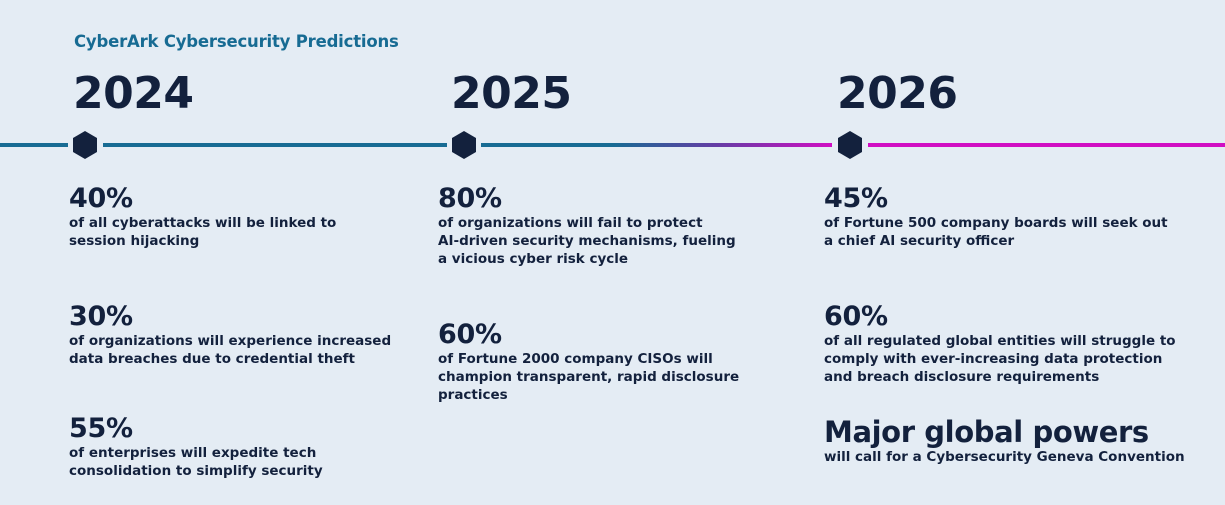 Image resolution: width=1225 pixels, height=505 pixels. What do you see at coordinates (470, 198) in the screenshot?
I see `stat-value: 80%` at bounding box center [470, 198].